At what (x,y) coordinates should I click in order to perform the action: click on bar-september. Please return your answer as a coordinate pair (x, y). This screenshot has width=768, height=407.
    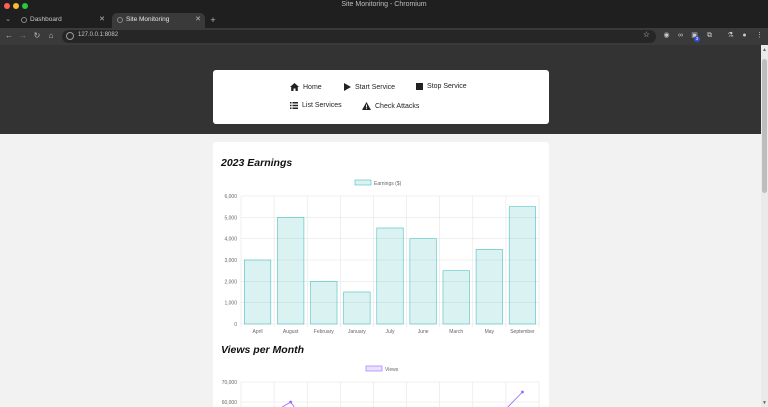
    Looking at the image, I should click on (522, 265).